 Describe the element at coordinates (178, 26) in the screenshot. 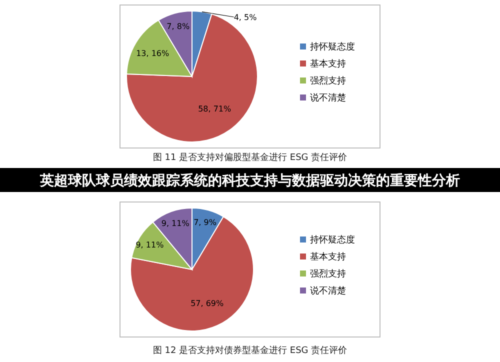

I see `data-label: 7, 8%` at that location.